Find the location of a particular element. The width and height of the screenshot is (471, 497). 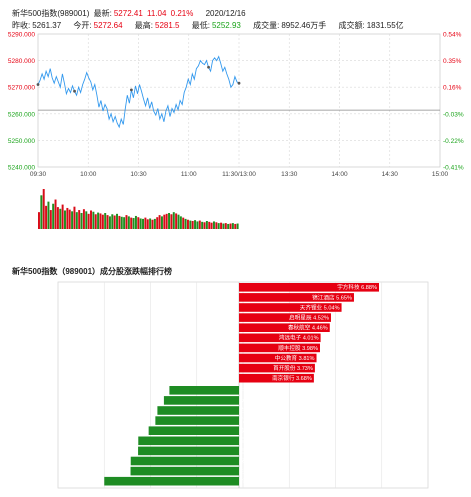

loser-label: 亿联网络 -4.11% is located at coordinates (261, 421).